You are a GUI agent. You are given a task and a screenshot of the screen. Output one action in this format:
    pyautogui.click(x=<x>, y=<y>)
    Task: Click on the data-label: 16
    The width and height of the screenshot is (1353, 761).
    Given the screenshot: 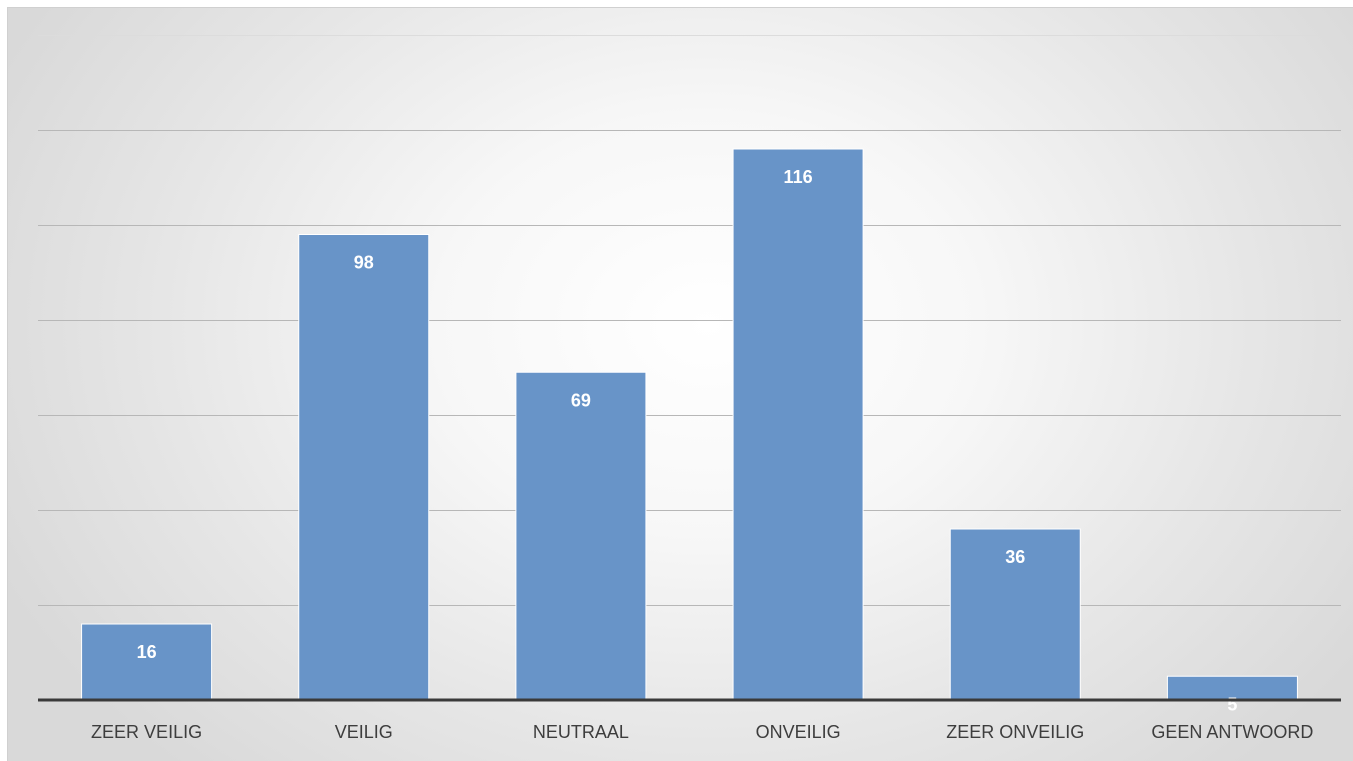 What is the action you would take?
    pyautogui.click(x=147, y=652)
    